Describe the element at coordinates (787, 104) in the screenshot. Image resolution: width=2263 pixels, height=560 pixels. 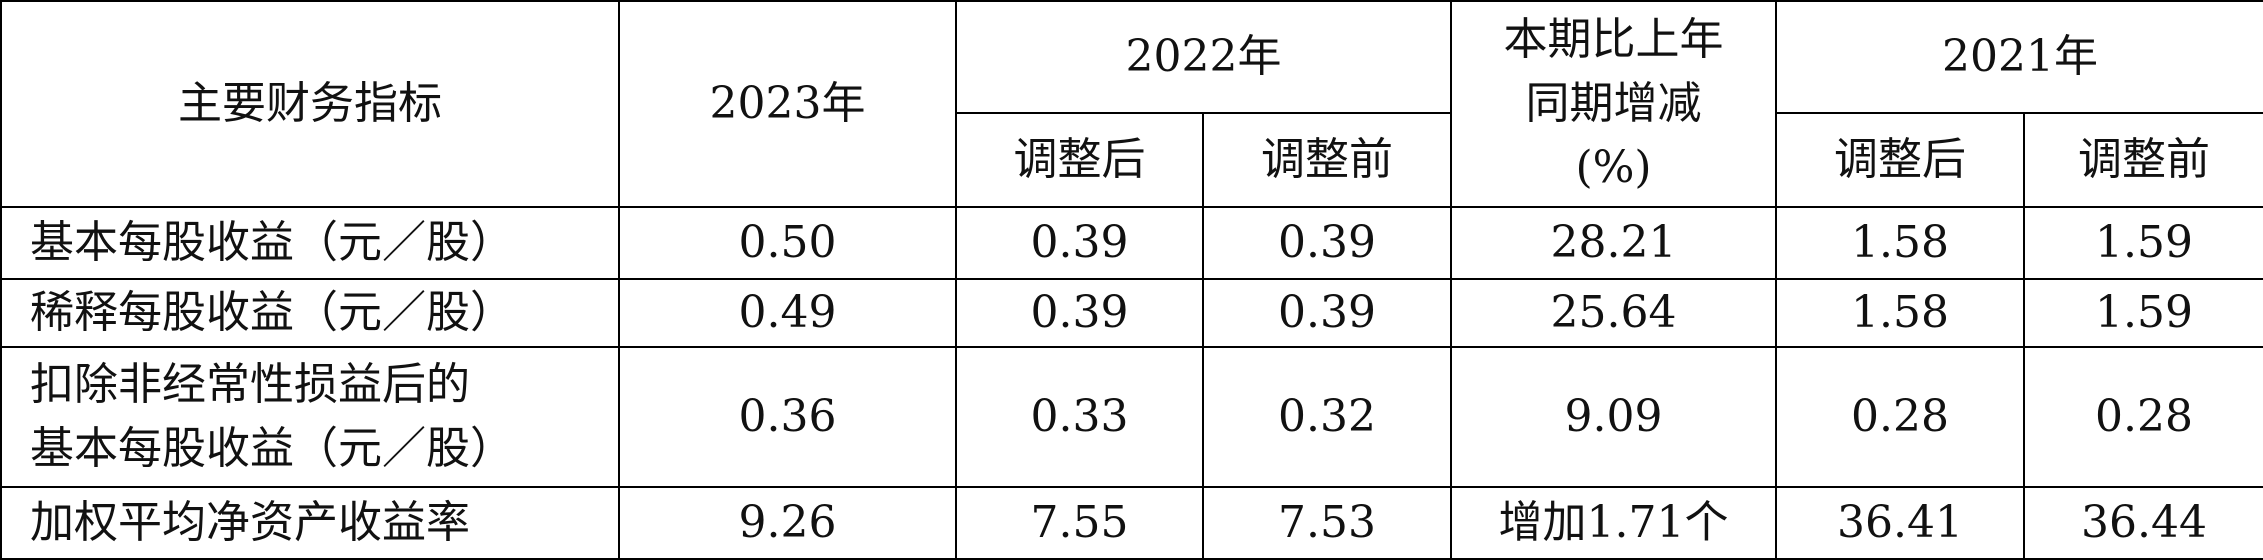
I see `header-cell: 2023年` at that location.